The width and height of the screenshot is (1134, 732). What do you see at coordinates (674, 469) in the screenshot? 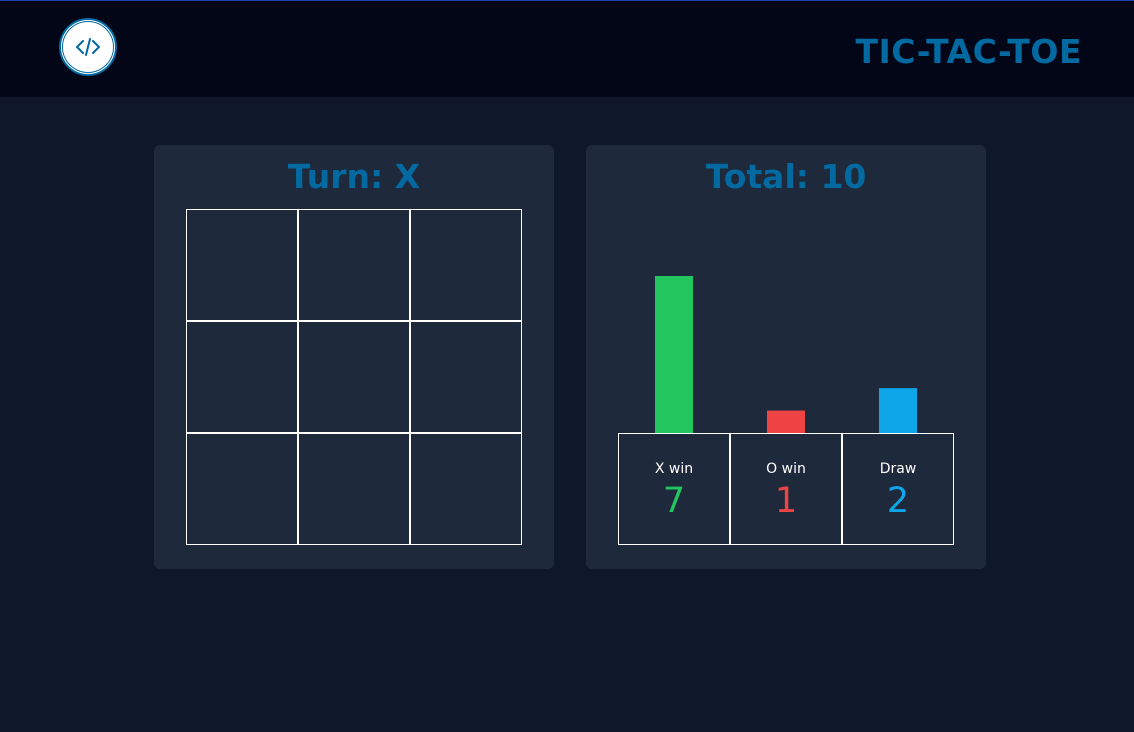
I see `score-label-x-win: X win` at bounding box center [674, 469].